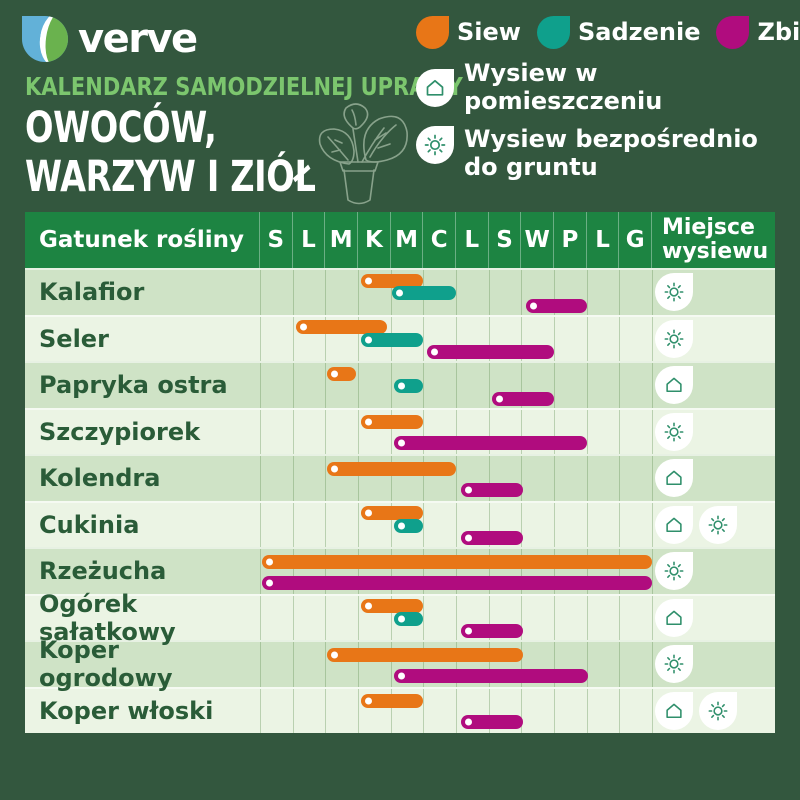  What do you see at coordinates (468, 32) in the screenshot?
I see `legend-item-siew: Siew` at bounding box center [468, 32].